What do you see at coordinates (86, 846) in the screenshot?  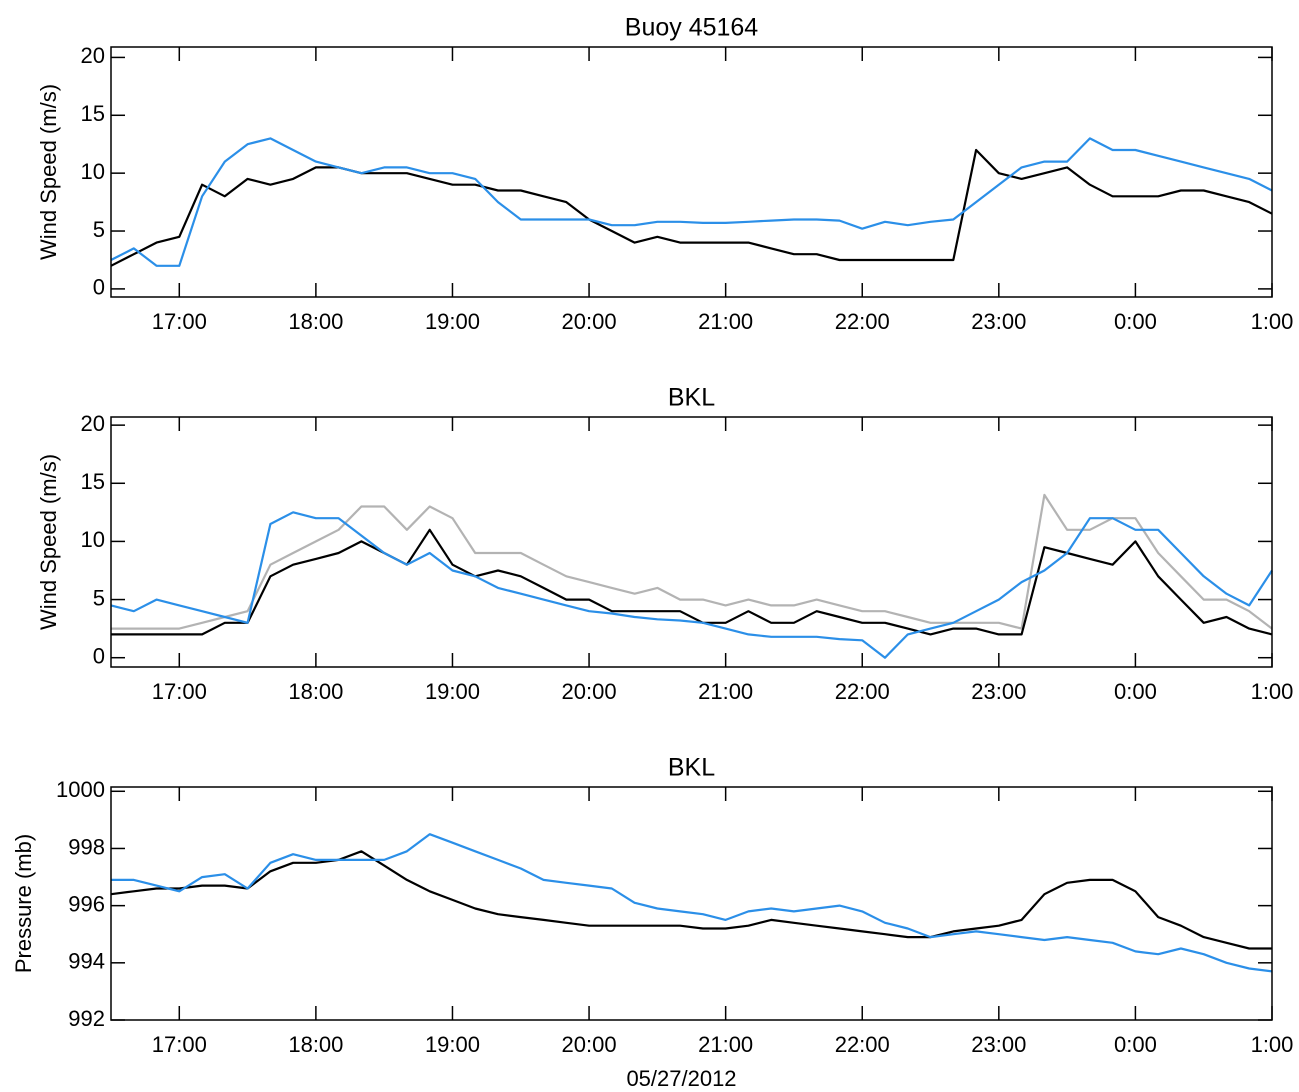 I see `y-tick-label: 998` at bounding box center [86, 846].